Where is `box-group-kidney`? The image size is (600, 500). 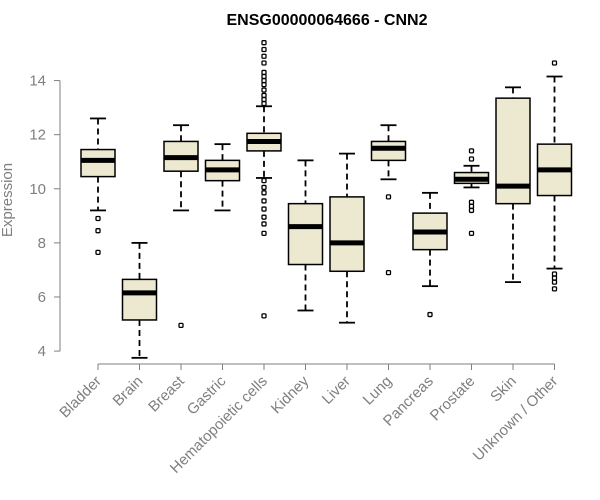 box-group-kidney is located at coordinates (305, 235).